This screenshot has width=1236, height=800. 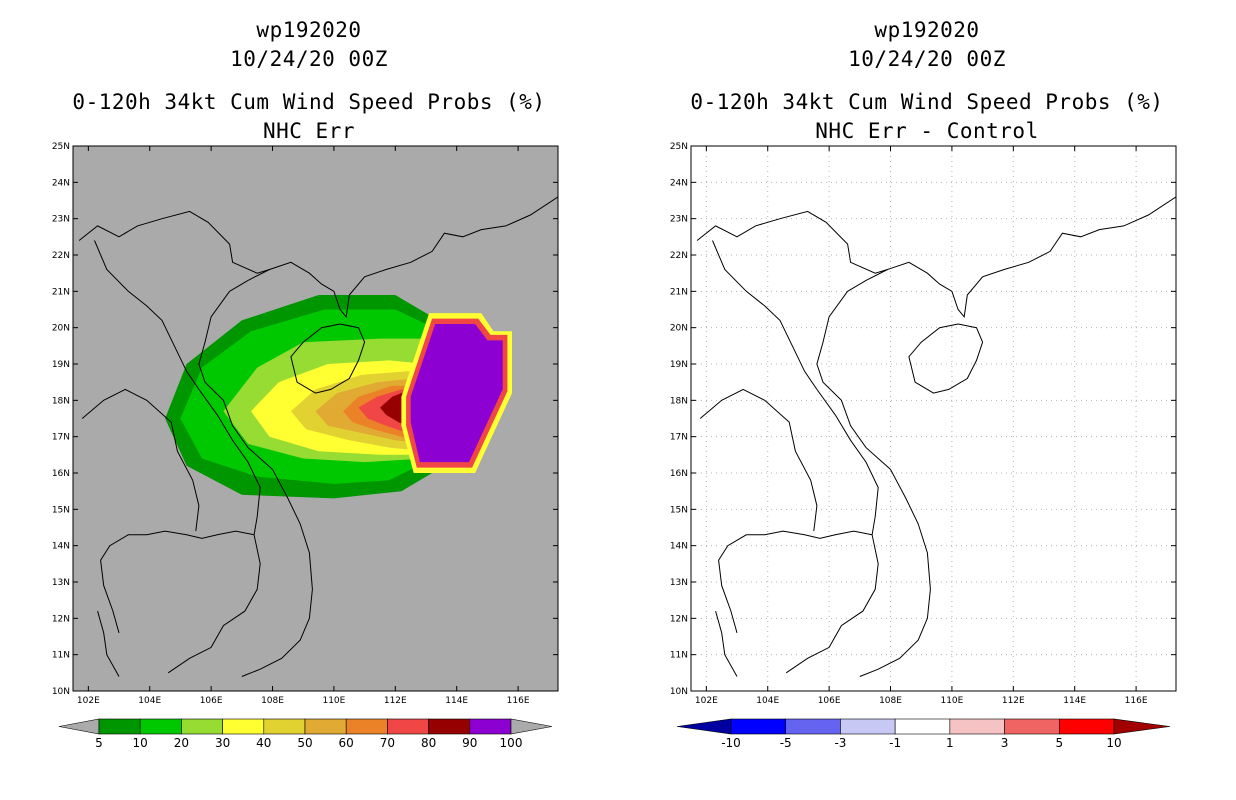 What do you see at coordinates (222, 743) in the screenshot?
I see `colorbar-label: 30` at bounding box center [222, 743].